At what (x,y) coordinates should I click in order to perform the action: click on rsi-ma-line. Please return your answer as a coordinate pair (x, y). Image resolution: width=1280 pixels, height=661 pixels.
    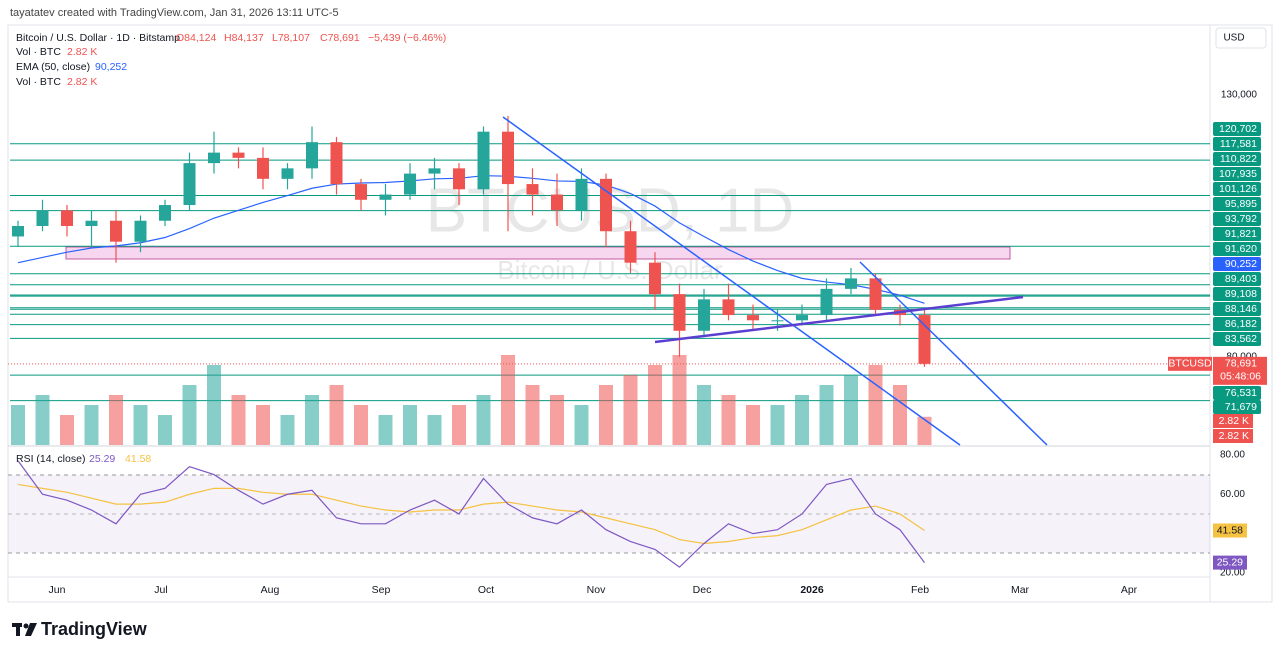
    Looking at the image, I should click on (471, 514).